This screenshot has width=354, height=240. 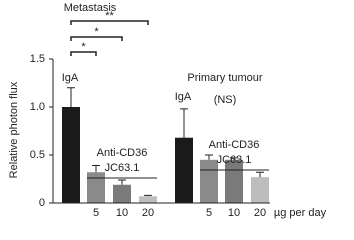 I want to click on group-title: Primary tumour, so click(x=225, y=78).